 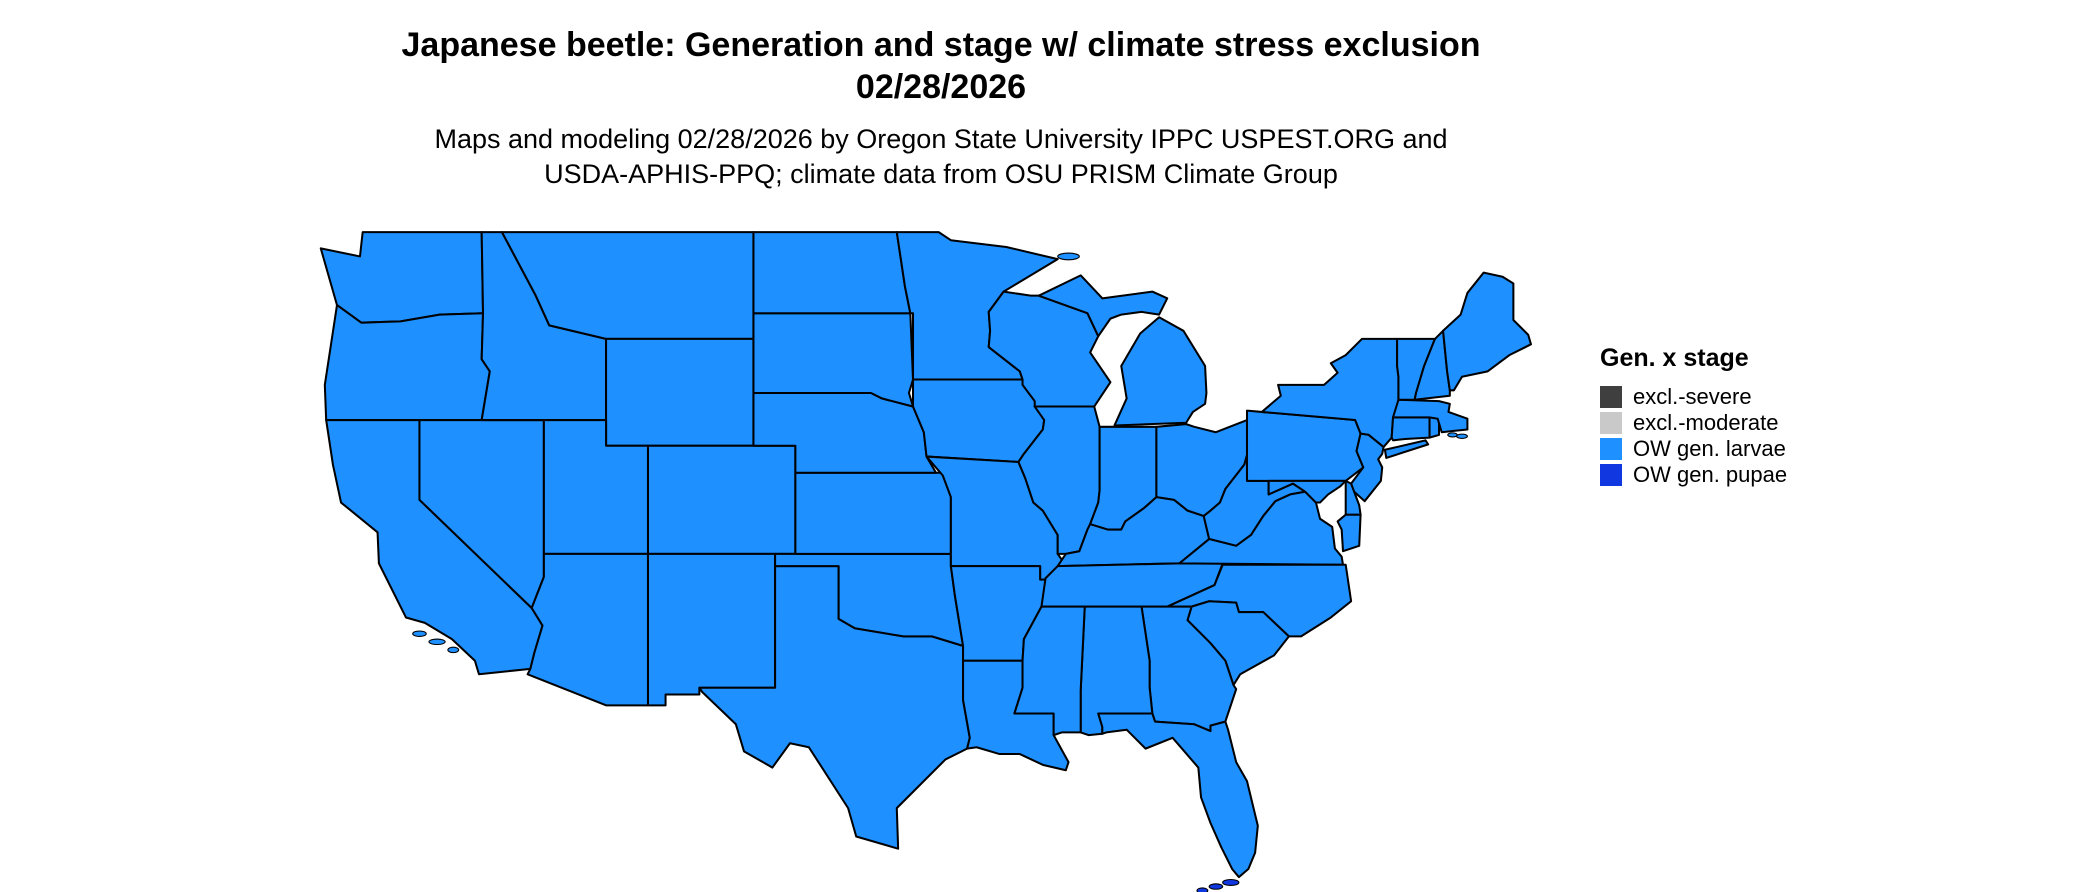 What do you see at coordinates (1068, 256) in the screenshot?
I see `island-isle-royale` at bounding box center [1068, 256].